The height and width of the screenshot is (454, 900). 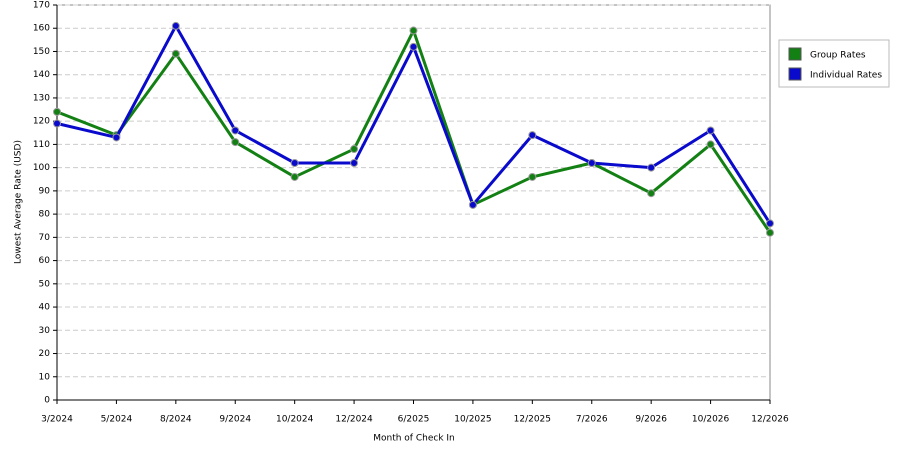 What do you see at coordinates (45, 331) in the screenshot?
I see `y-tick-label: 30` at bounding box center [45, 331].